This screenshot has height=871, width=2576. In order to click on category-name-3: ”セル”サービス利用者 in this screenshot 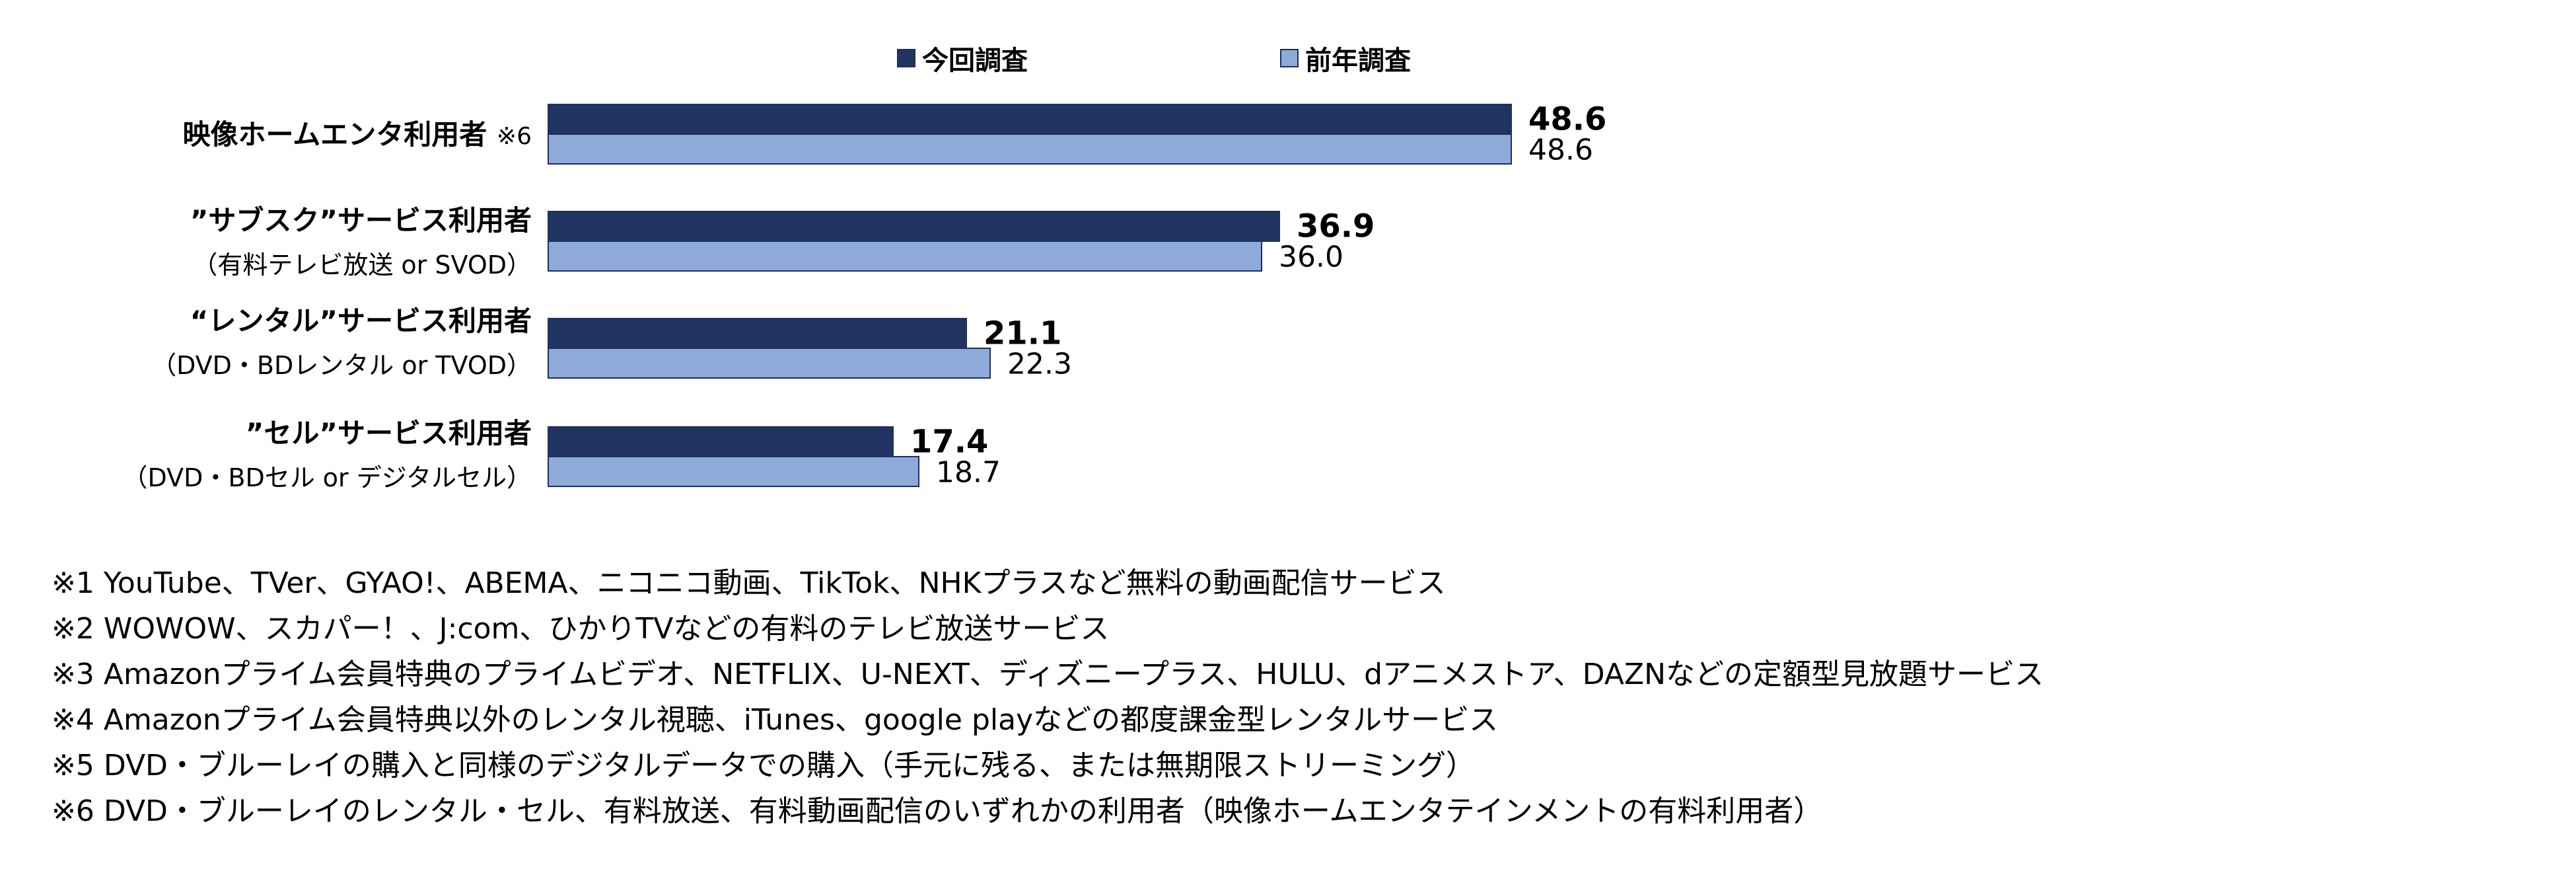, I will do `click(389, 433)`.